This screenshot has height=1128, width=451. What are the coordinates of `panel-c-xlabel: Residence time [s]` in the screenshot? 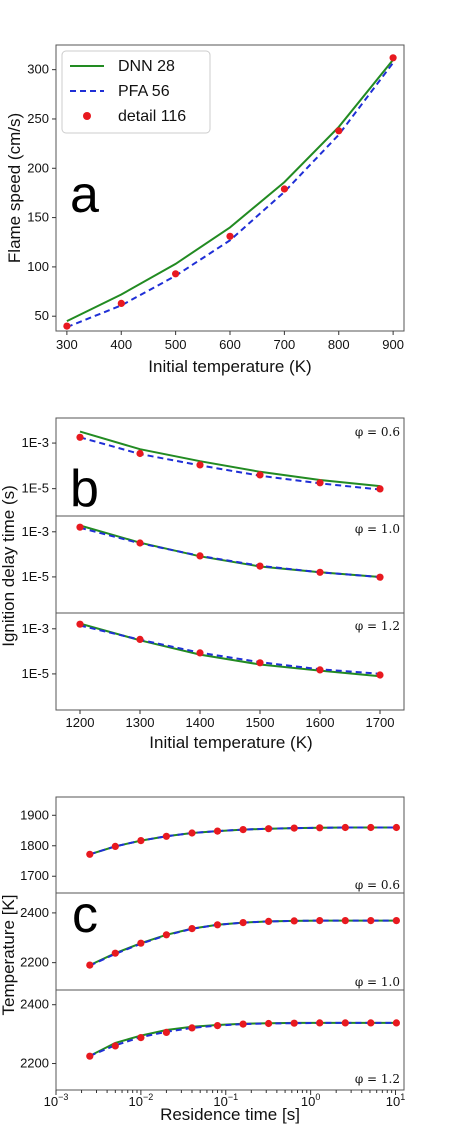 It's located at (230, 1114).